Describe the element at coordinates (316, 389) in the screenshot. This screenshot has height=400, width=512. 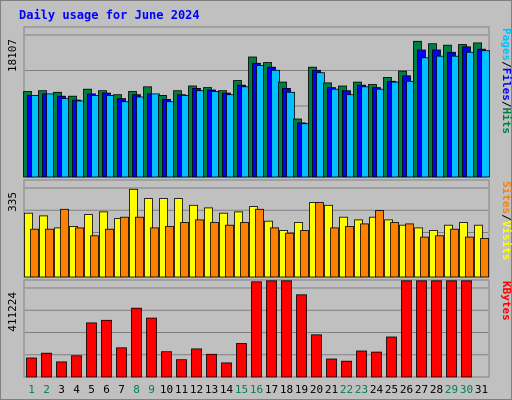
I see `x-tick-day-20: 20` at that location.